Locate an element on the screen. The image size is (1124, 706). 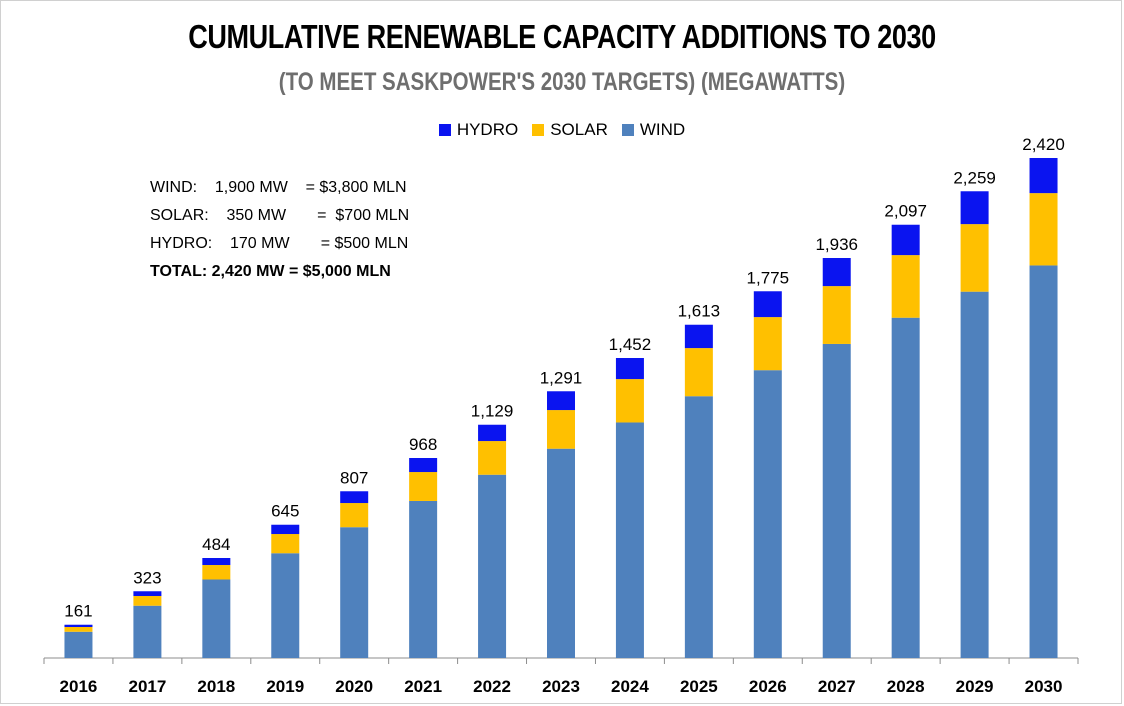
x-tick-label-2029: 2029 is located at coordinates (975, 686).